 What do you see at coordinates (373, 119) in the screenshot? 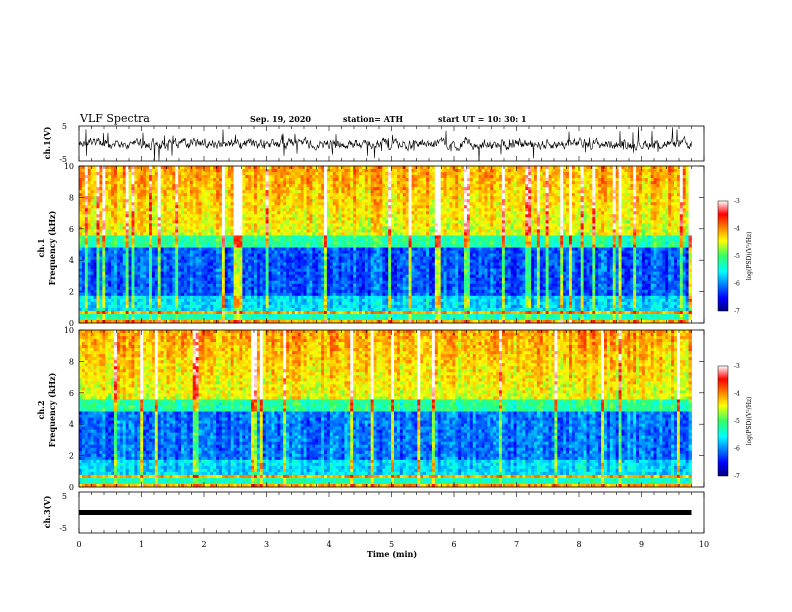
I see `station-label: station= ATH` at bounding box center [373, 119].